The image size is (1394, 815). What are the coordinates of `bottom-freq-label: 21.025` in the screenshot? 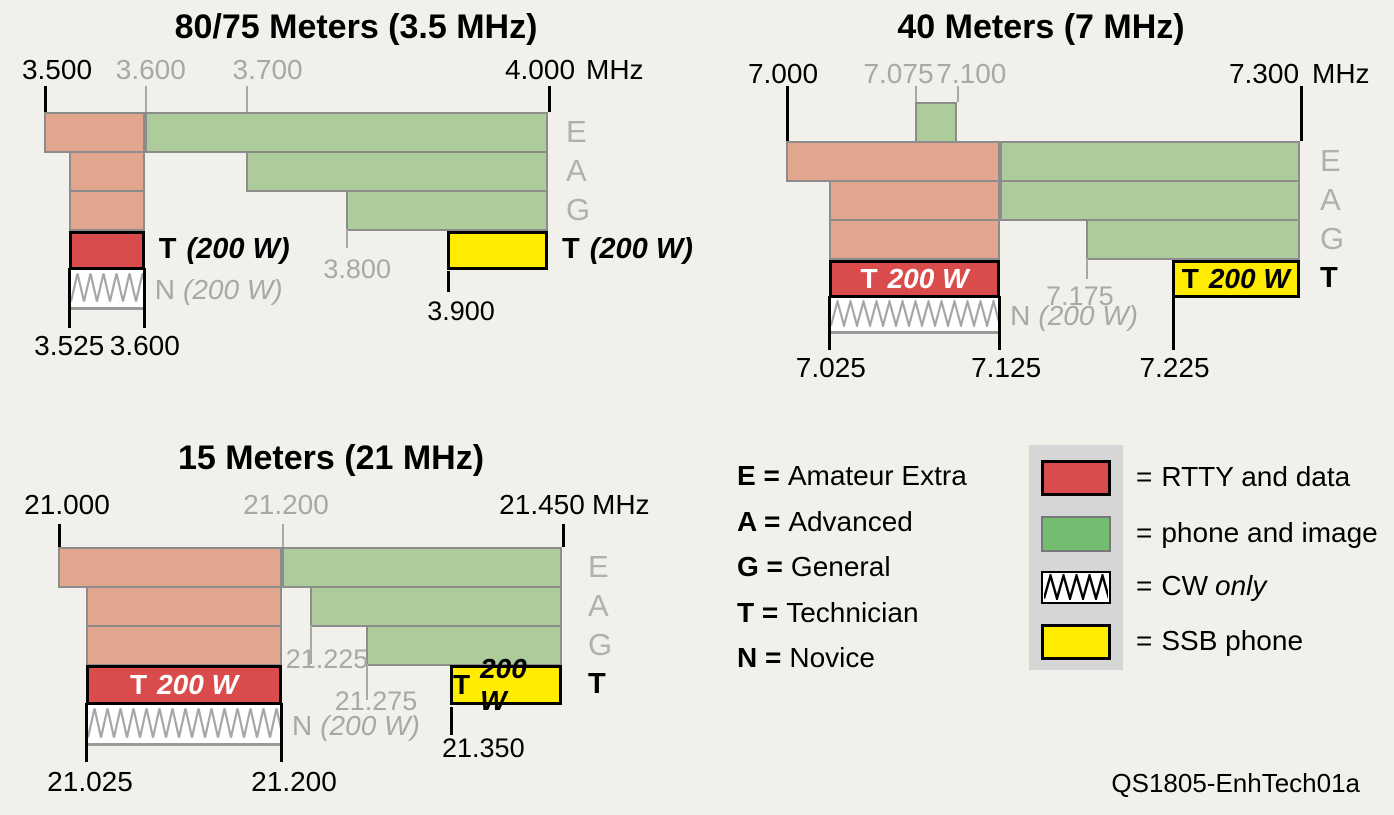 It's located at (90, 781).